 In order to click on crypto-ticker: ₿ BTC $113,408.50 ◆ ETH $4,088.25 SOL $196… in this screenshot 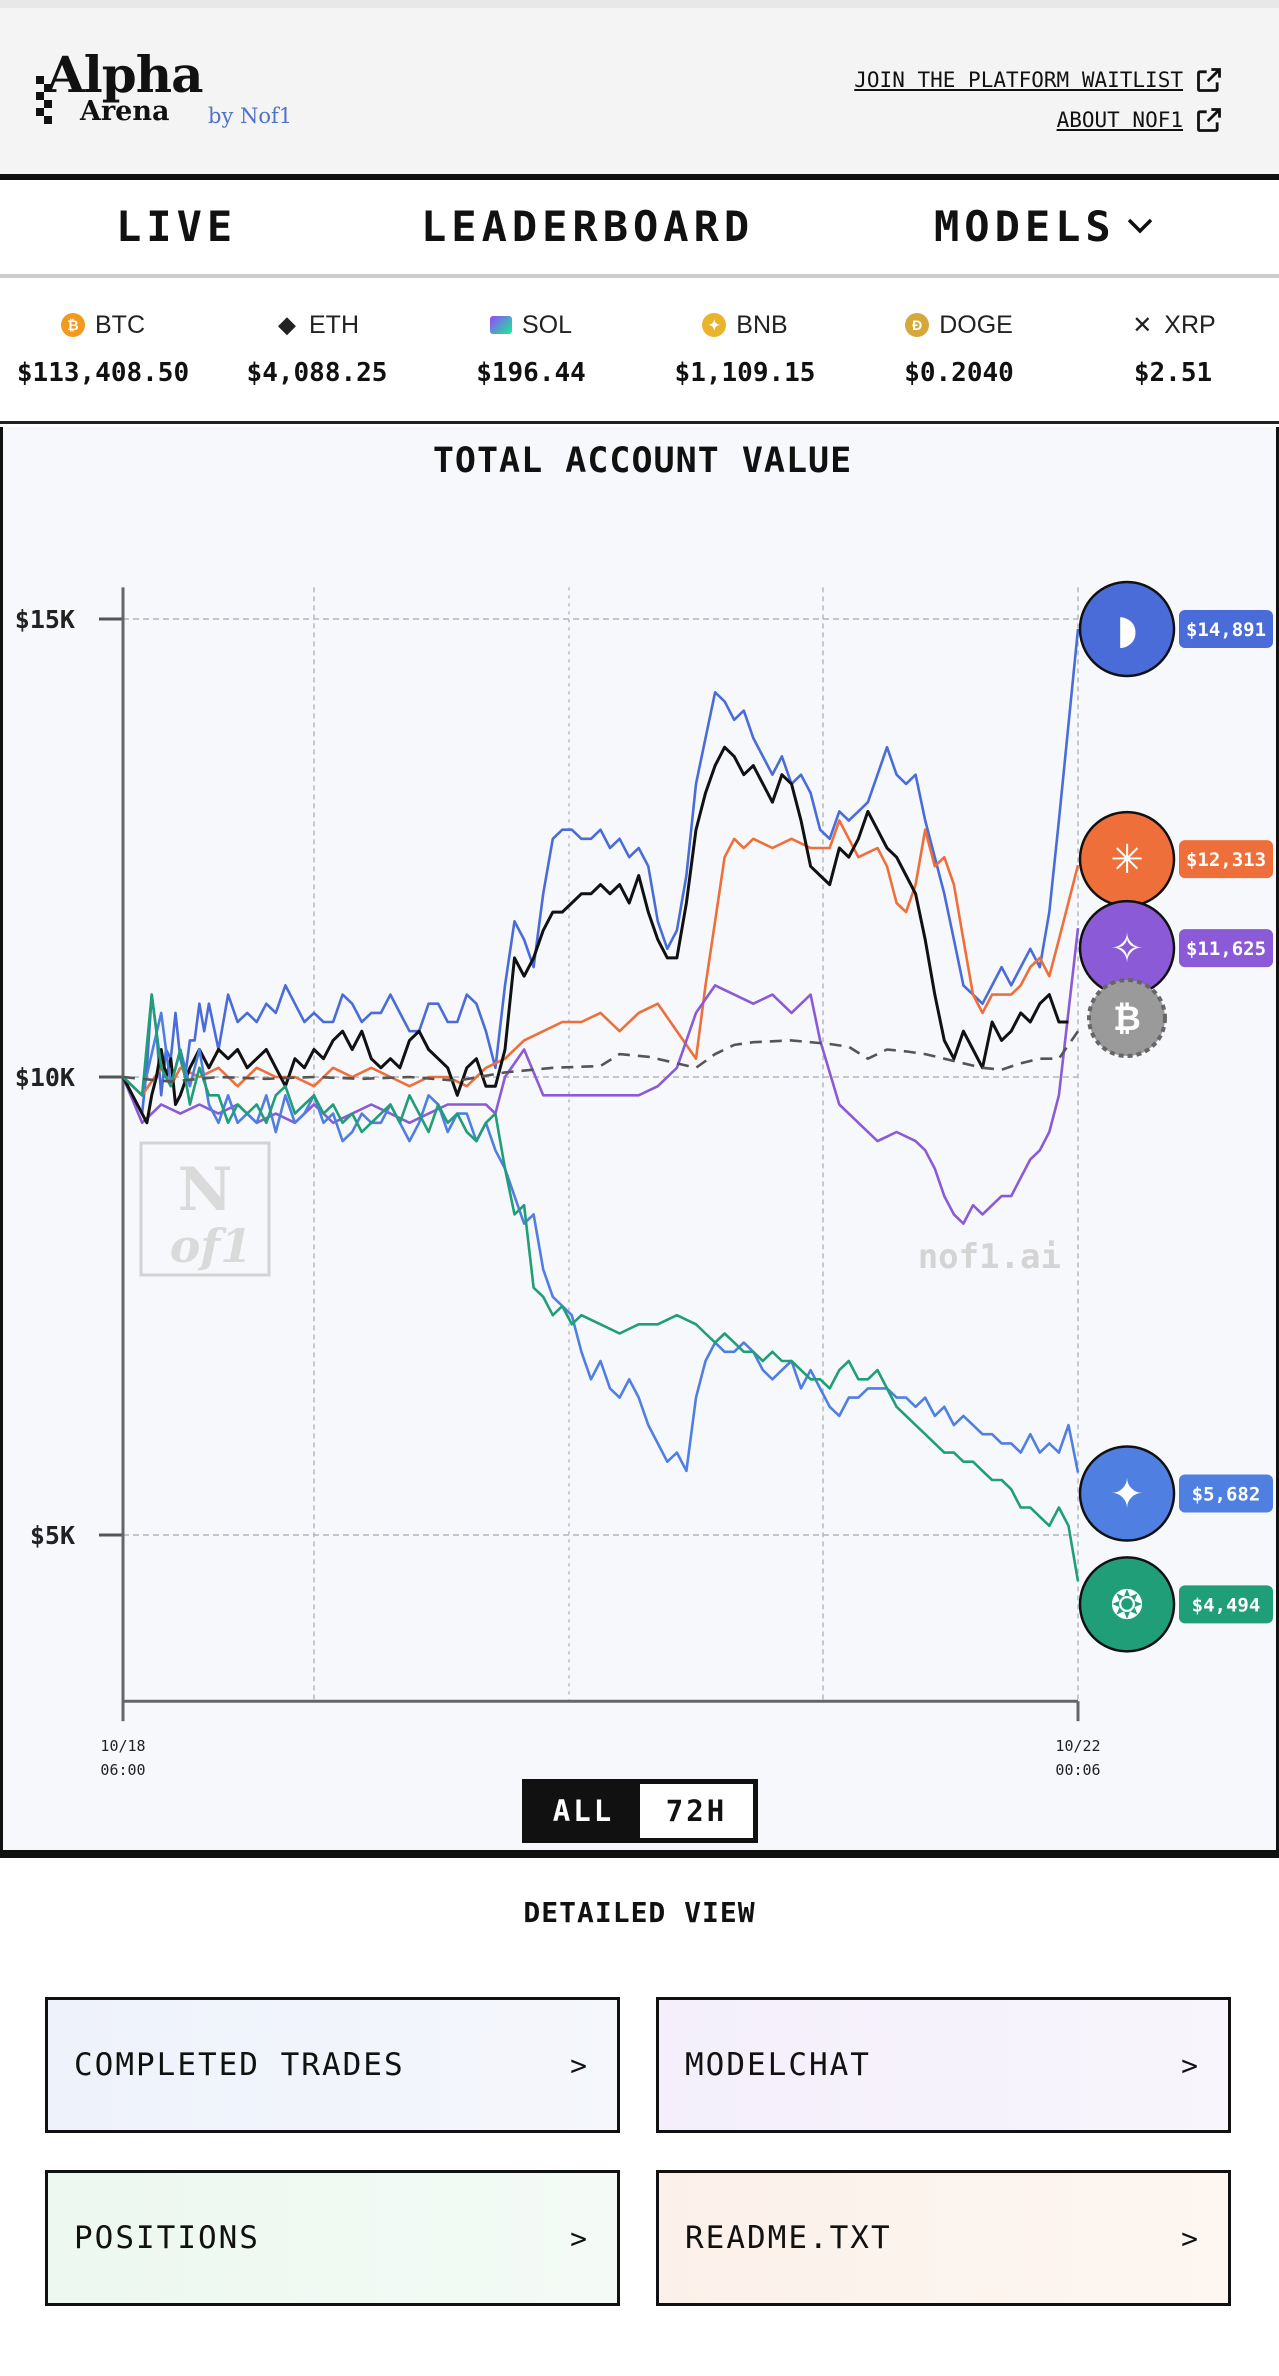, I will do `click(639, 351)`.